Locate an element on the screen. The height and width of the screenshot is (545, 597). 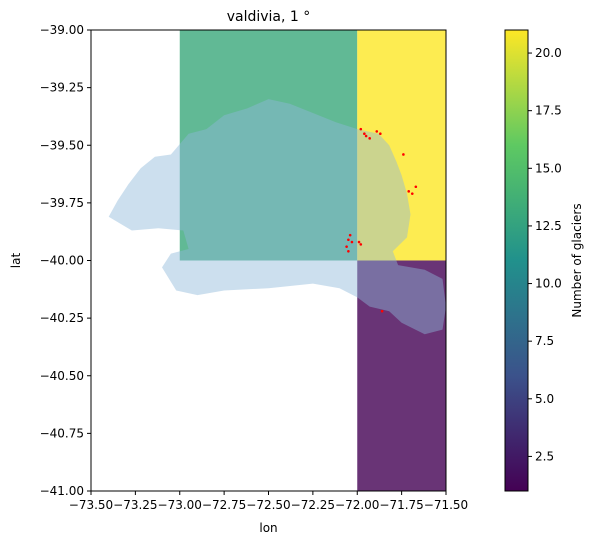
x-axis-label: lon is located at coordinates (268, 528).